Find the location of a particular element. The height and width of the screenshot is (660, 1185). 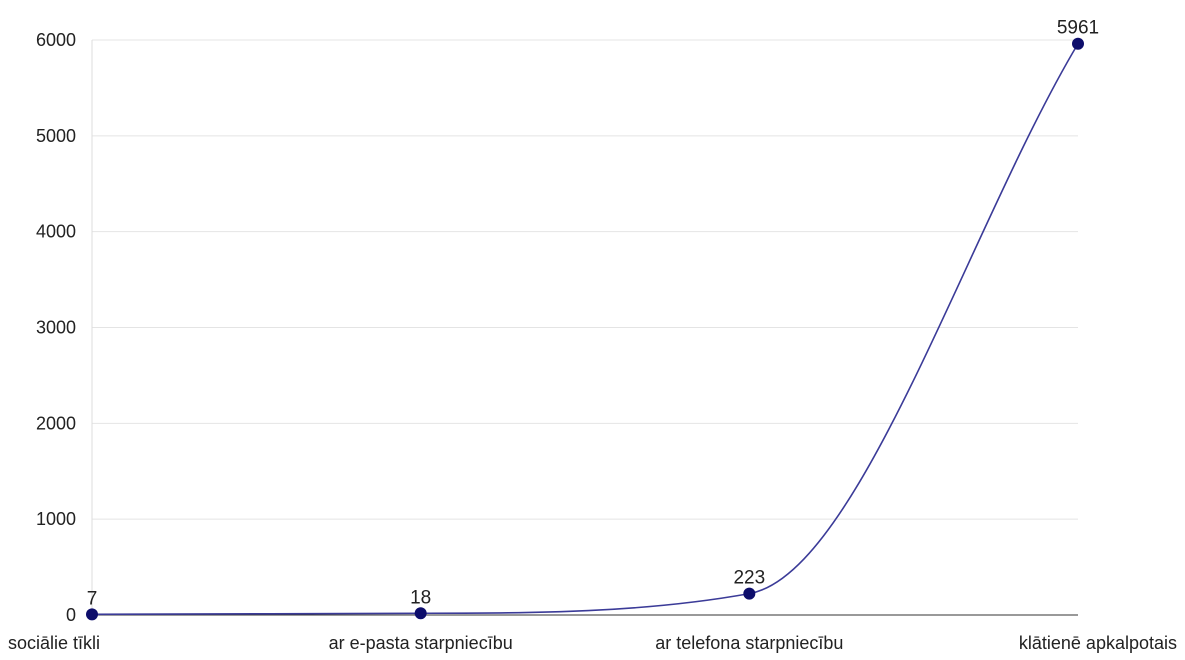

y-tick-labels: 0 1000 2000 3000 4000 5000 6000 is located at coordinates (56, 327).